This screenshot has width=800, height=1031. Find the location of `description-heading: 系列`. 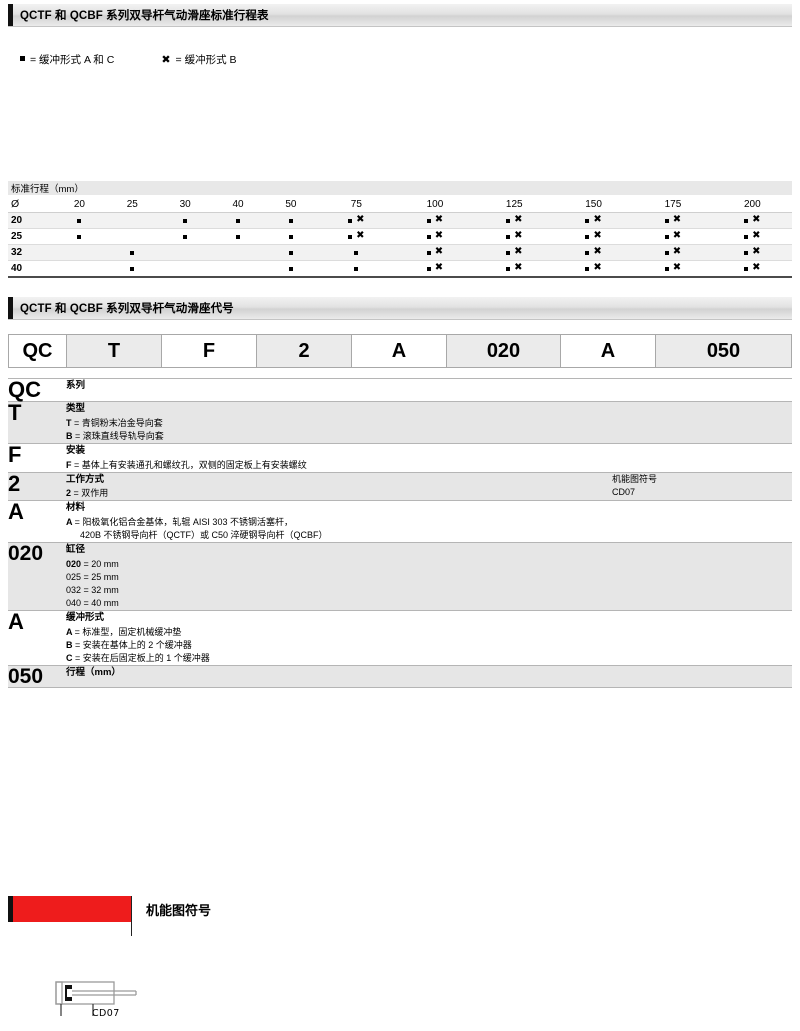

description-heading: 系列 is located at coordinates (76, 385).